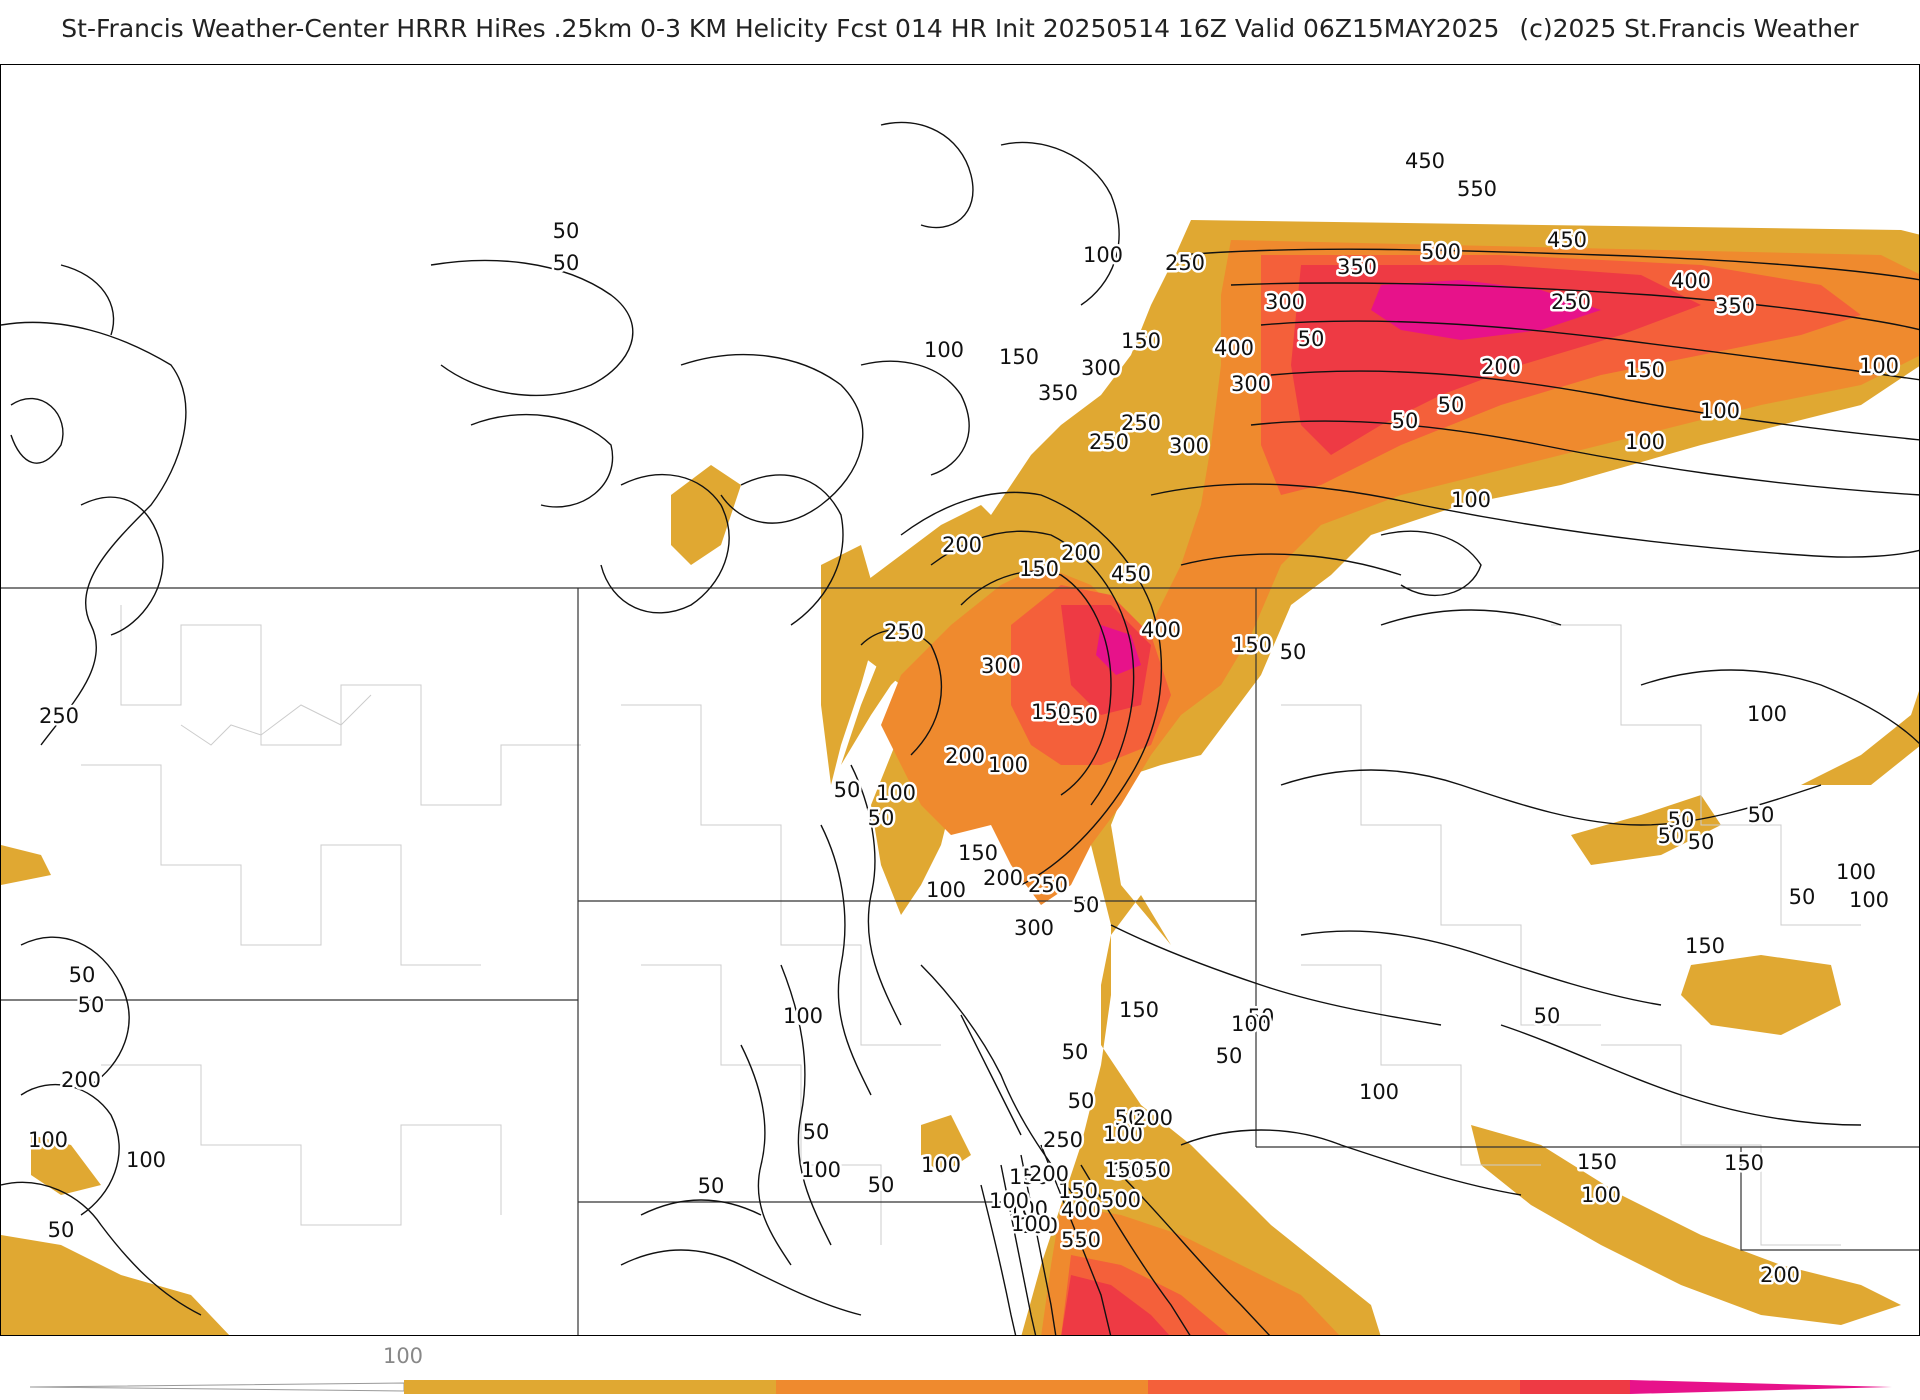 The image size is (1920, 1400). Describe the element at coordinates (26, 865) in the screenshot. I see `shade-100-200-left1` at that location.